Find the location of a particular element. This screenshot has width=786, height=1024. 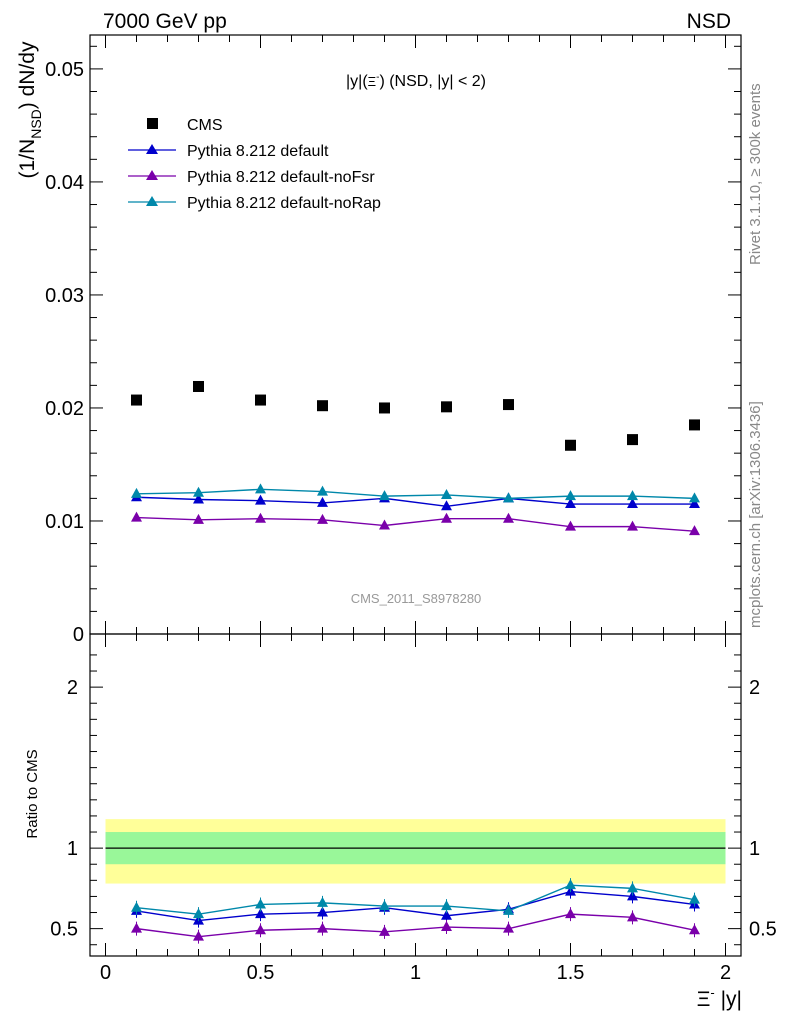

header-right: NSD is located at coordinates (709, 21).